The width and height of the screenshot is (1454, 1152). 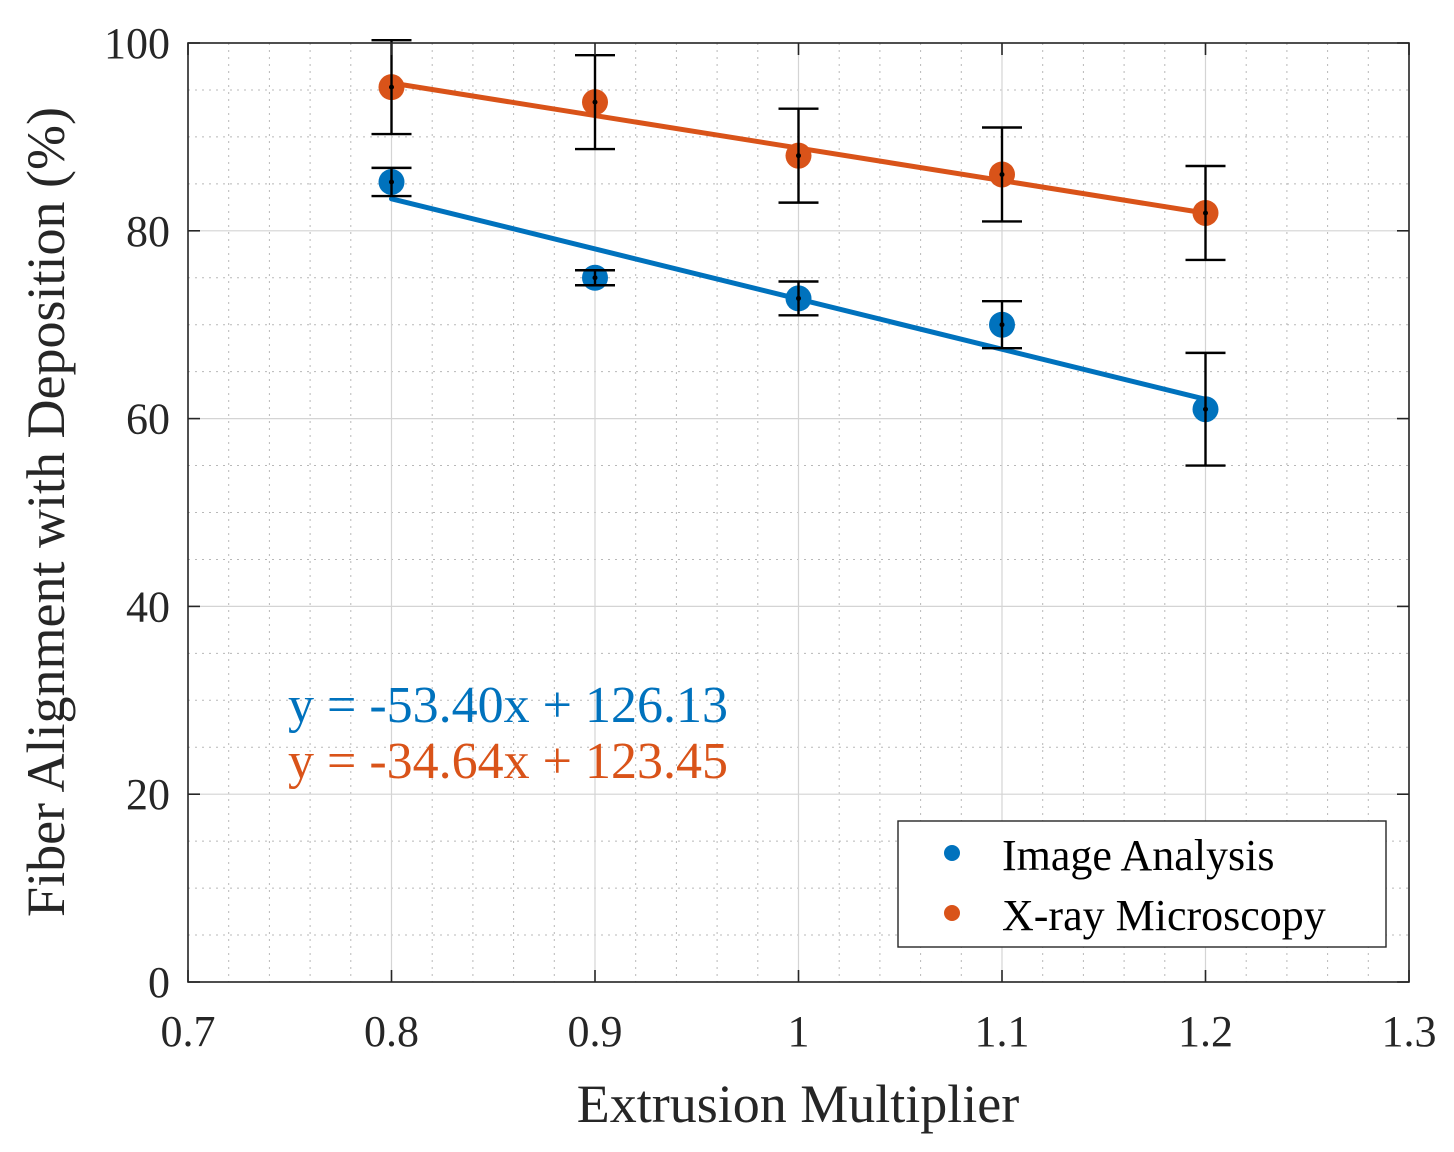 I want to click on legend-marker-image-analysis, so click(x=952, y=853).